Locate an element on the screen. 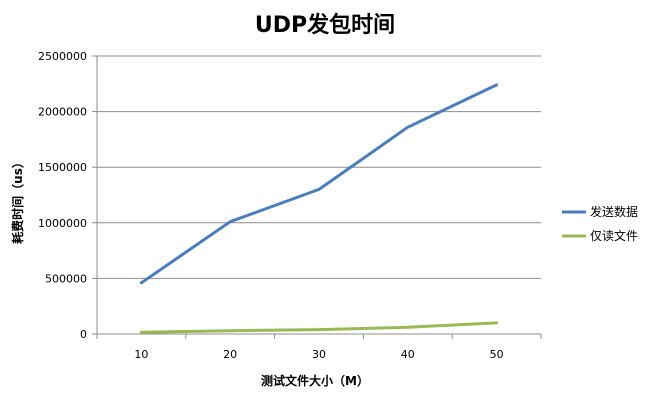 The image size is (650, 401). chart-title: UDP发包时间 is located at coordinates (325, 25).